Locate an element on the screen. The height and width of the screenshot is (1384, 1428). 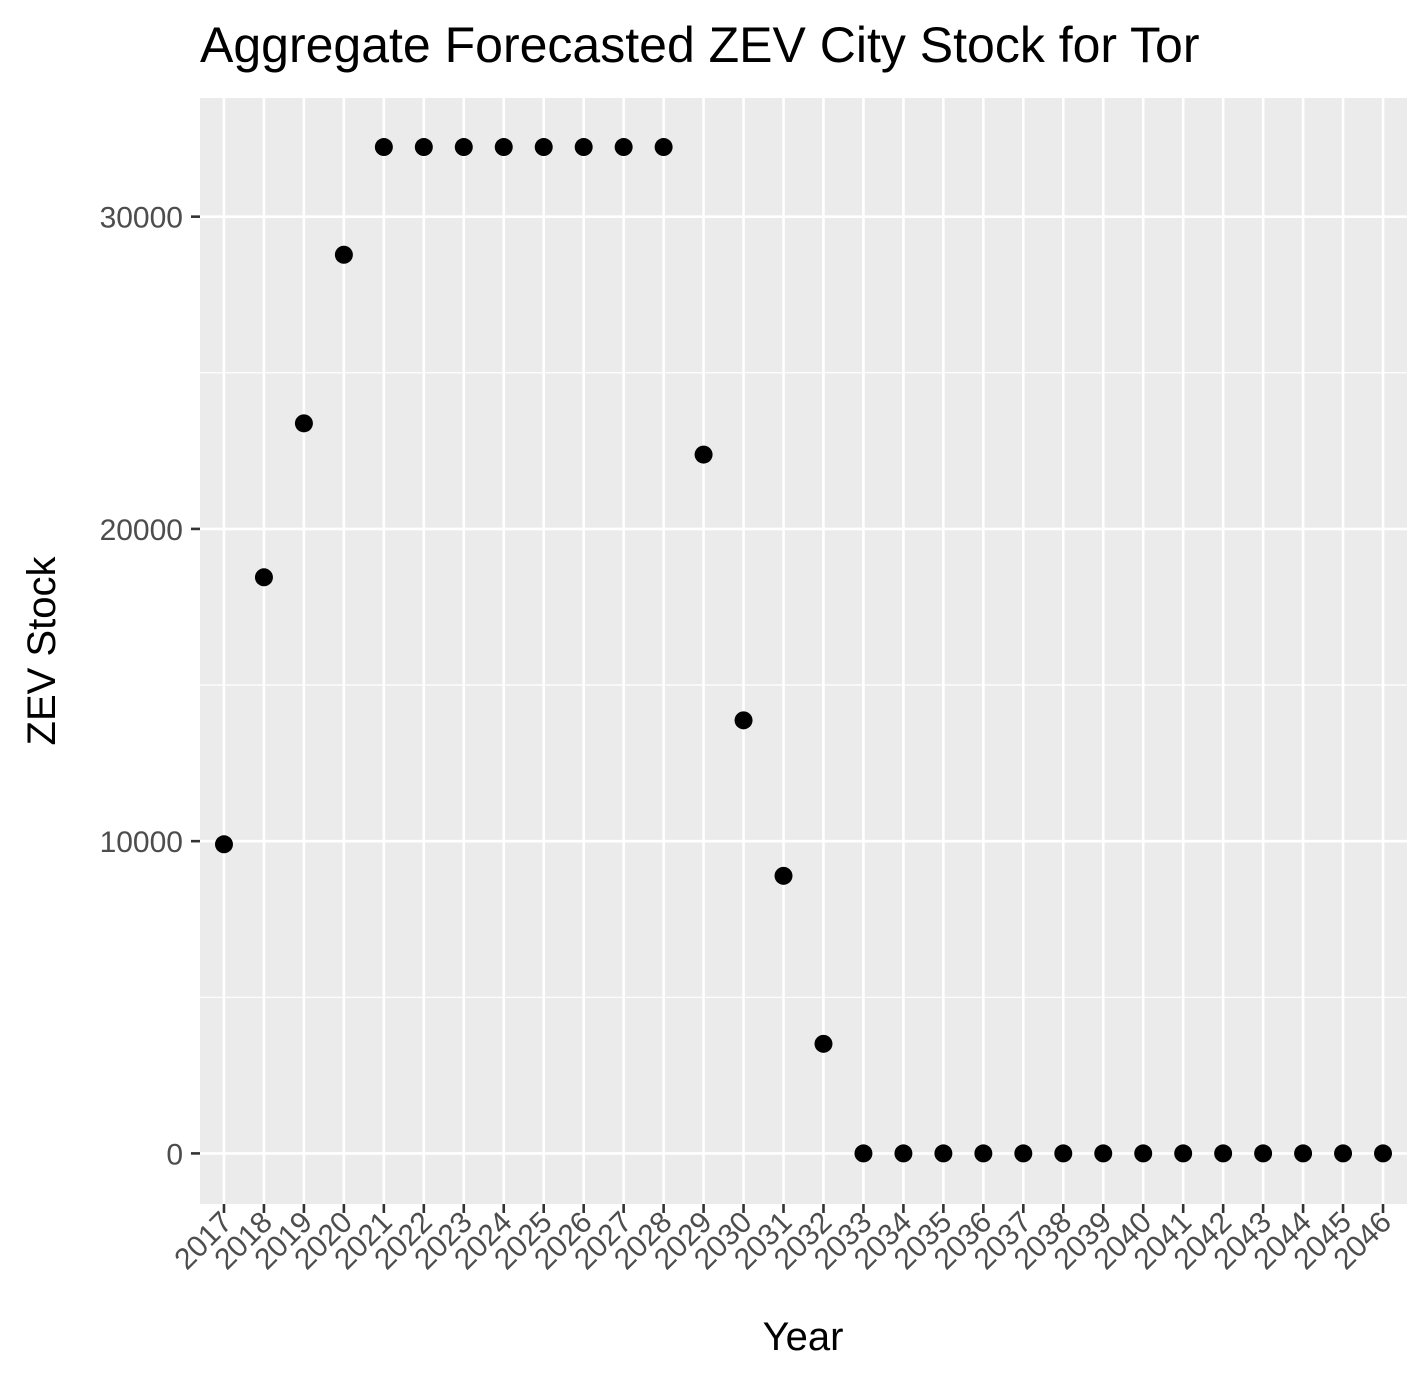
y-axis: 0 10000 20000 30000 is located at coordinates (150, 686).